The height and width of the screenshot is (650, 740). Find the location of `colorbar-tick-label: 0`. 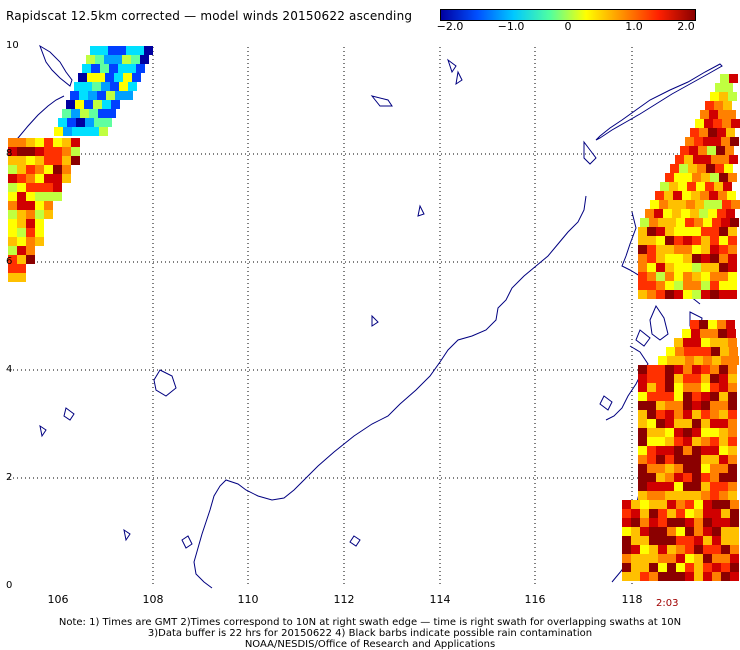

colorbar-tick-label: 0 is located at coordinates (568, 26).